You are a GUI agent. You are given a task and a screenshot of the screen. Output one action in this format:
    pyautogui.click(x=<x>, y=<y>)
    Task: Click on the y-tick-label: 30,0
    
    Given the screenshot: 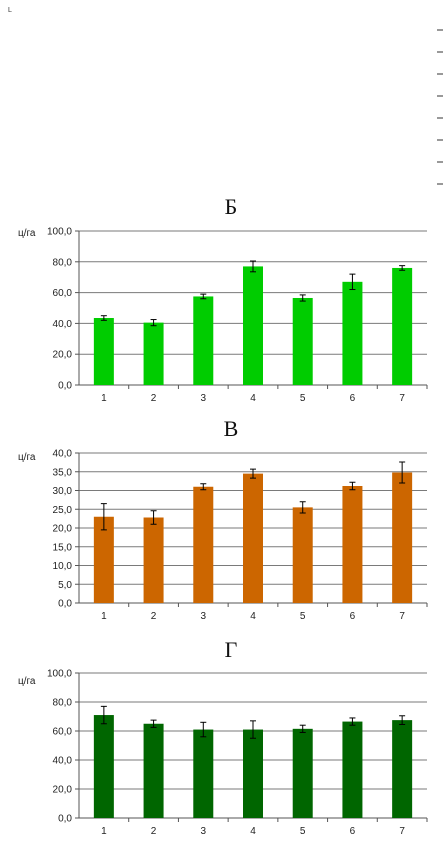 What is the action you would take?
    pyautogui.click(x=63, y=491)
    